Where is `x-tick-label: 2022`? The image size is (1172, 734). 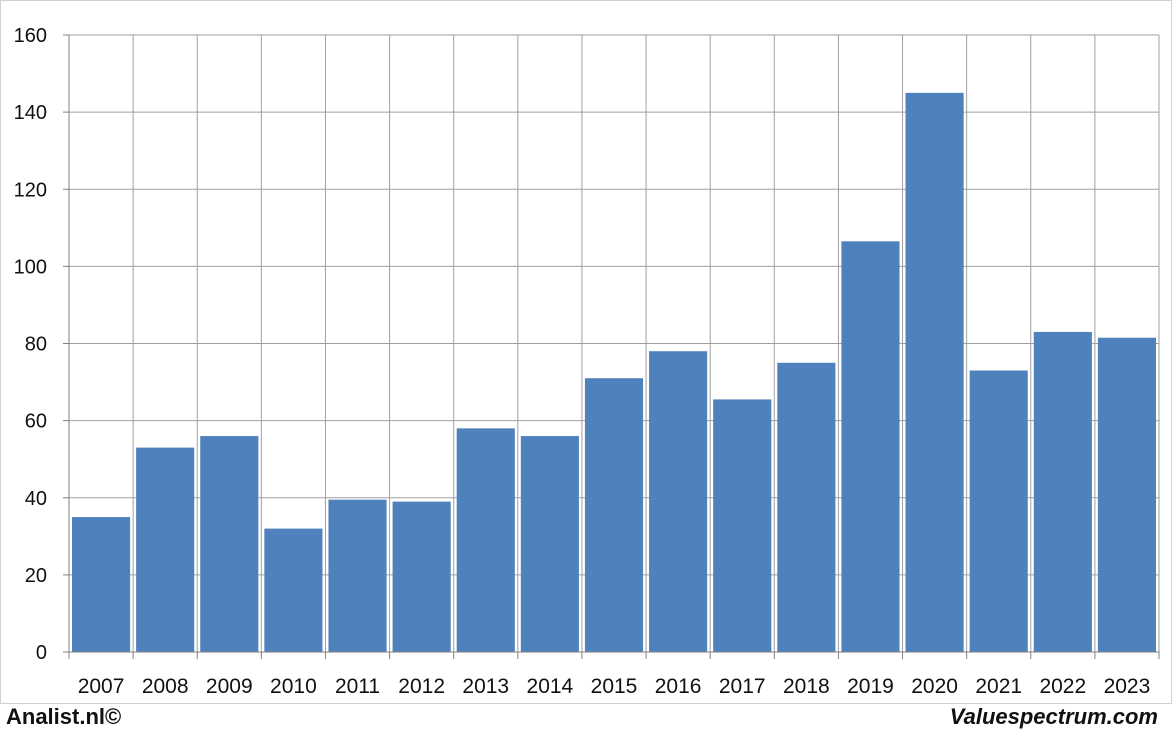 x-tick-label: 2022 is located at coordinates (1062, 686).